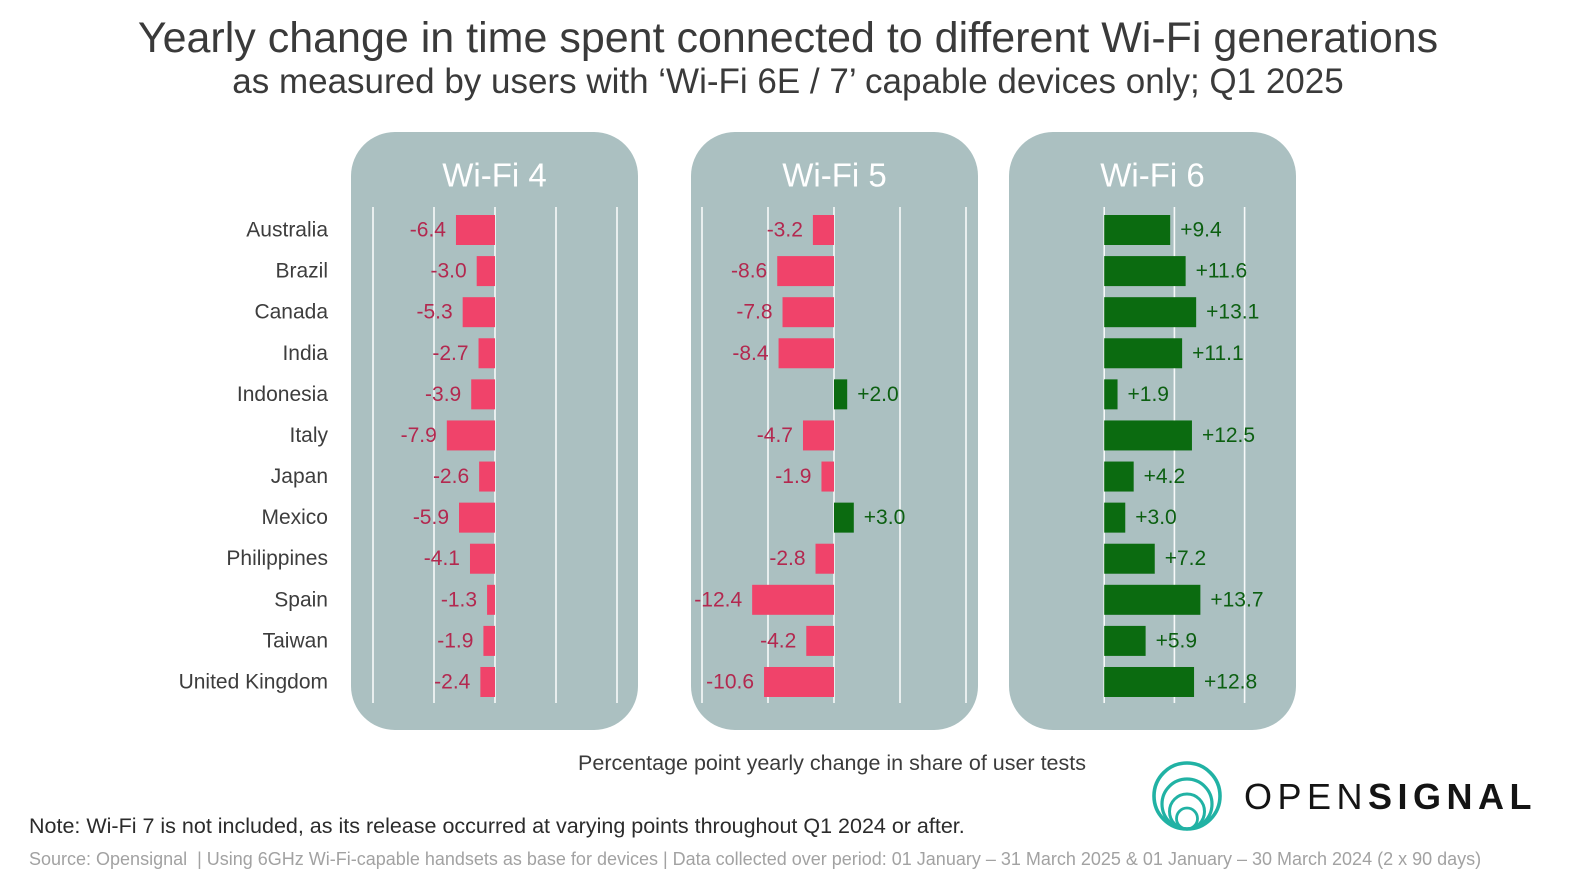  What do you see at coordinates (793, 599) in the screenshot?
I see `bar-wi-fi-5-spain` at bounding box center [793, 599].